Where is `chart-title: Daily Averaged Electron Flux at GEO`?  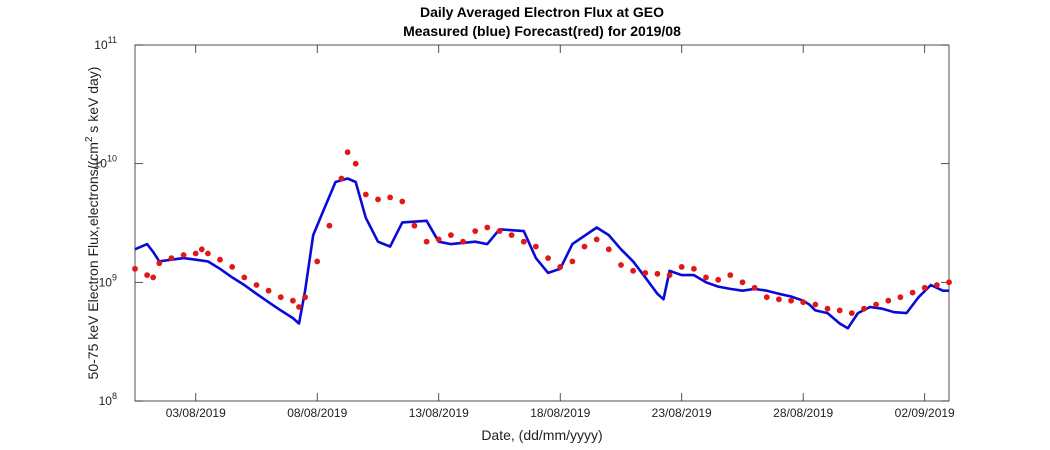
chart-title: Daily Averaged Electron Flux at GEO is located at coordinates (542, 12).